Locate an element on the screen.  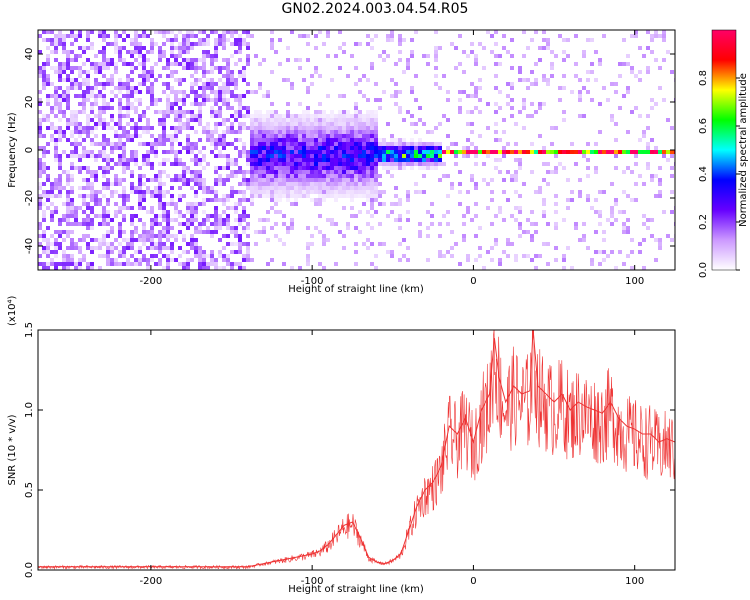
y-tick-label: 1.5 is located at coordinates (29, 330).